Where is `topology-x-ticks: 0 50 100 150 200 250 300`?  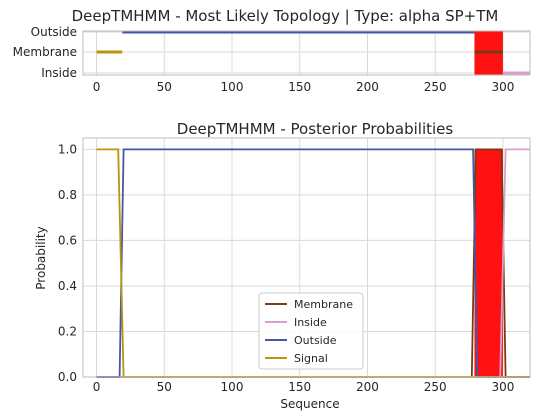
topology-x-ticks: 0 50 100 150 200 250 300 is located at coordinates (304, 87).